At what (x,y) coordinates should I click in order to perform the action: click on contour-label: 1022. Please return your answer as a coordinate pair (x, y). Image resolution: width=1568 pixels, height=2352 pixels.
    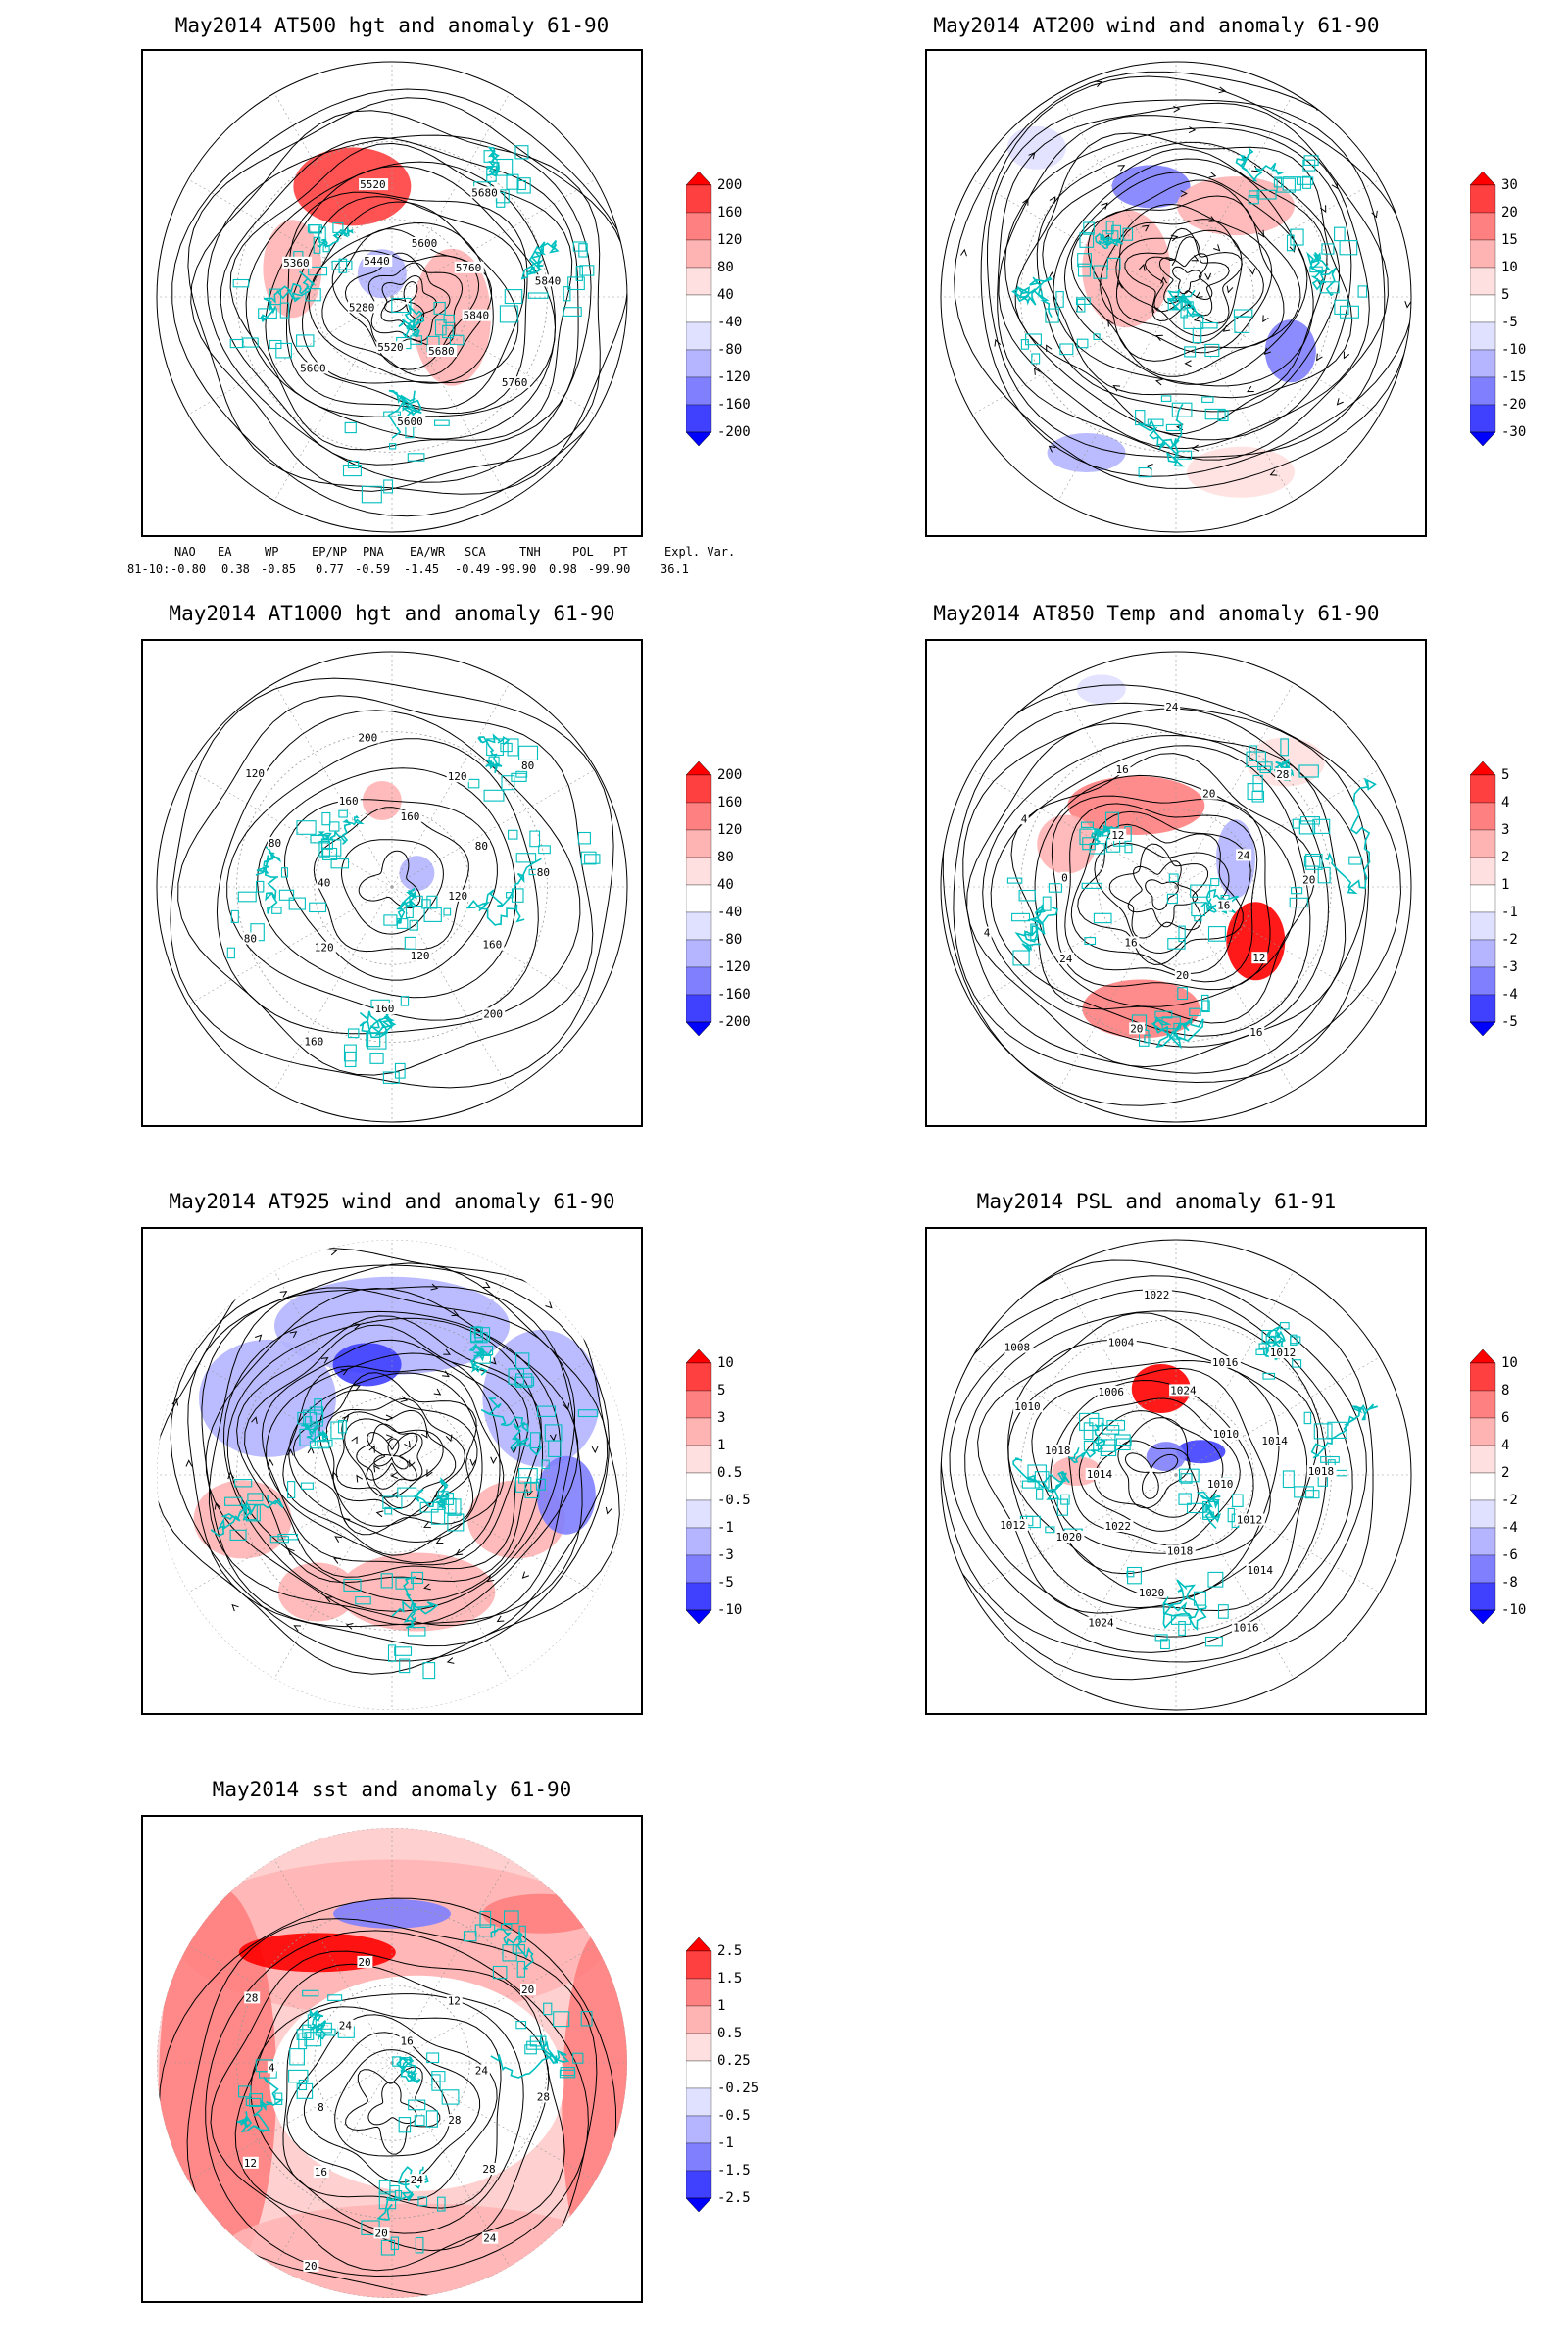
    Looking at the image, I should click on (1157, 1295).